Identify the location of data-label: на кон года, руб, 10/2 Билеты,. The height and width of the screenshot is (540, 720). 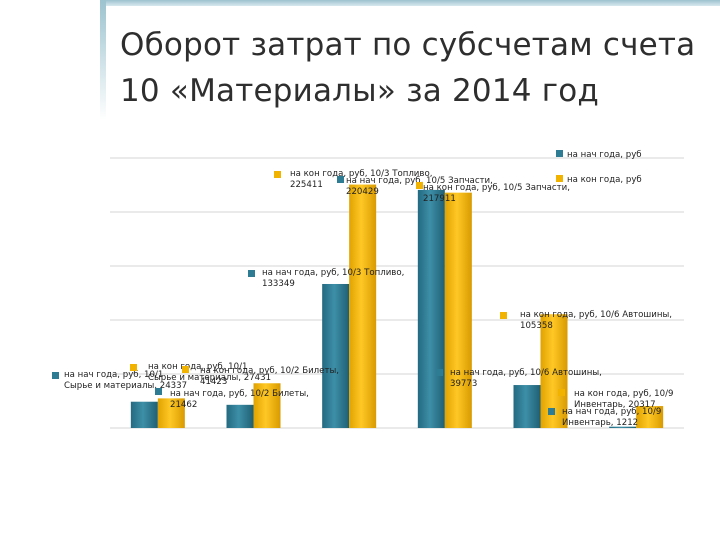
(269, 371).